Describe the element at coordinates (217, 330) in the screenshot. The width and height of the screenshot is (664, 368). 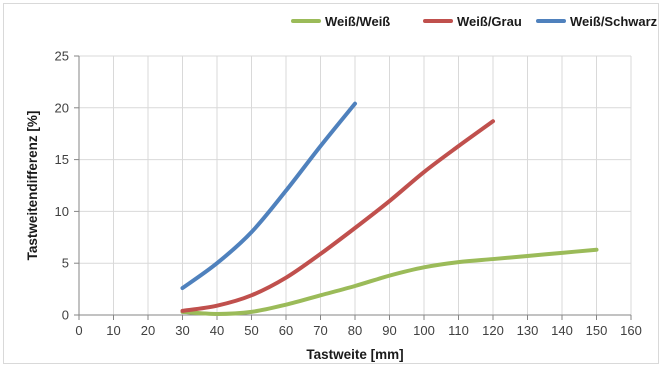
I see `x-tick-label: 40` at that location.